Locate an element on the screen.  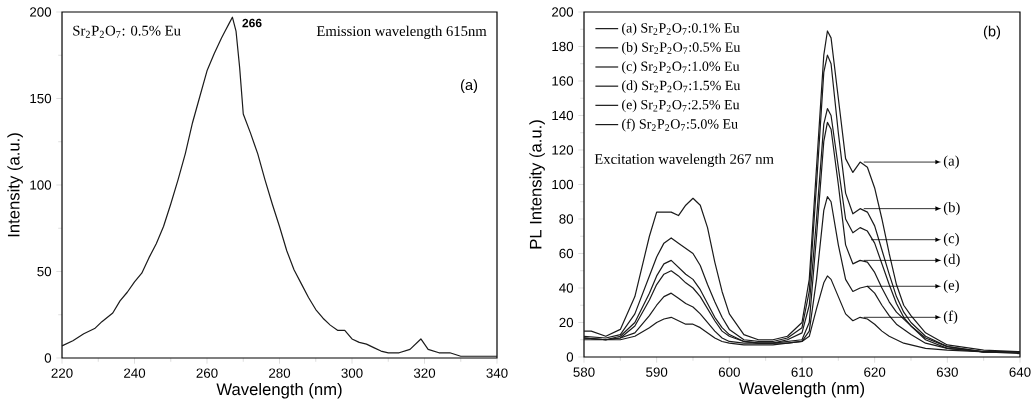
y-tick-label: 160 is located at coordinates (563, 81).